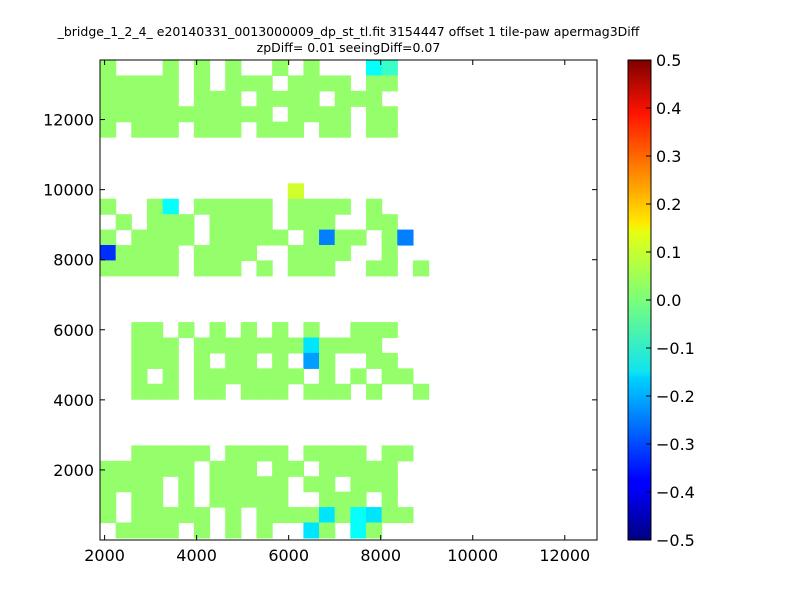 The image size is (800, 600). I want to click on x-tick-label: 10000, so click(472, 555).